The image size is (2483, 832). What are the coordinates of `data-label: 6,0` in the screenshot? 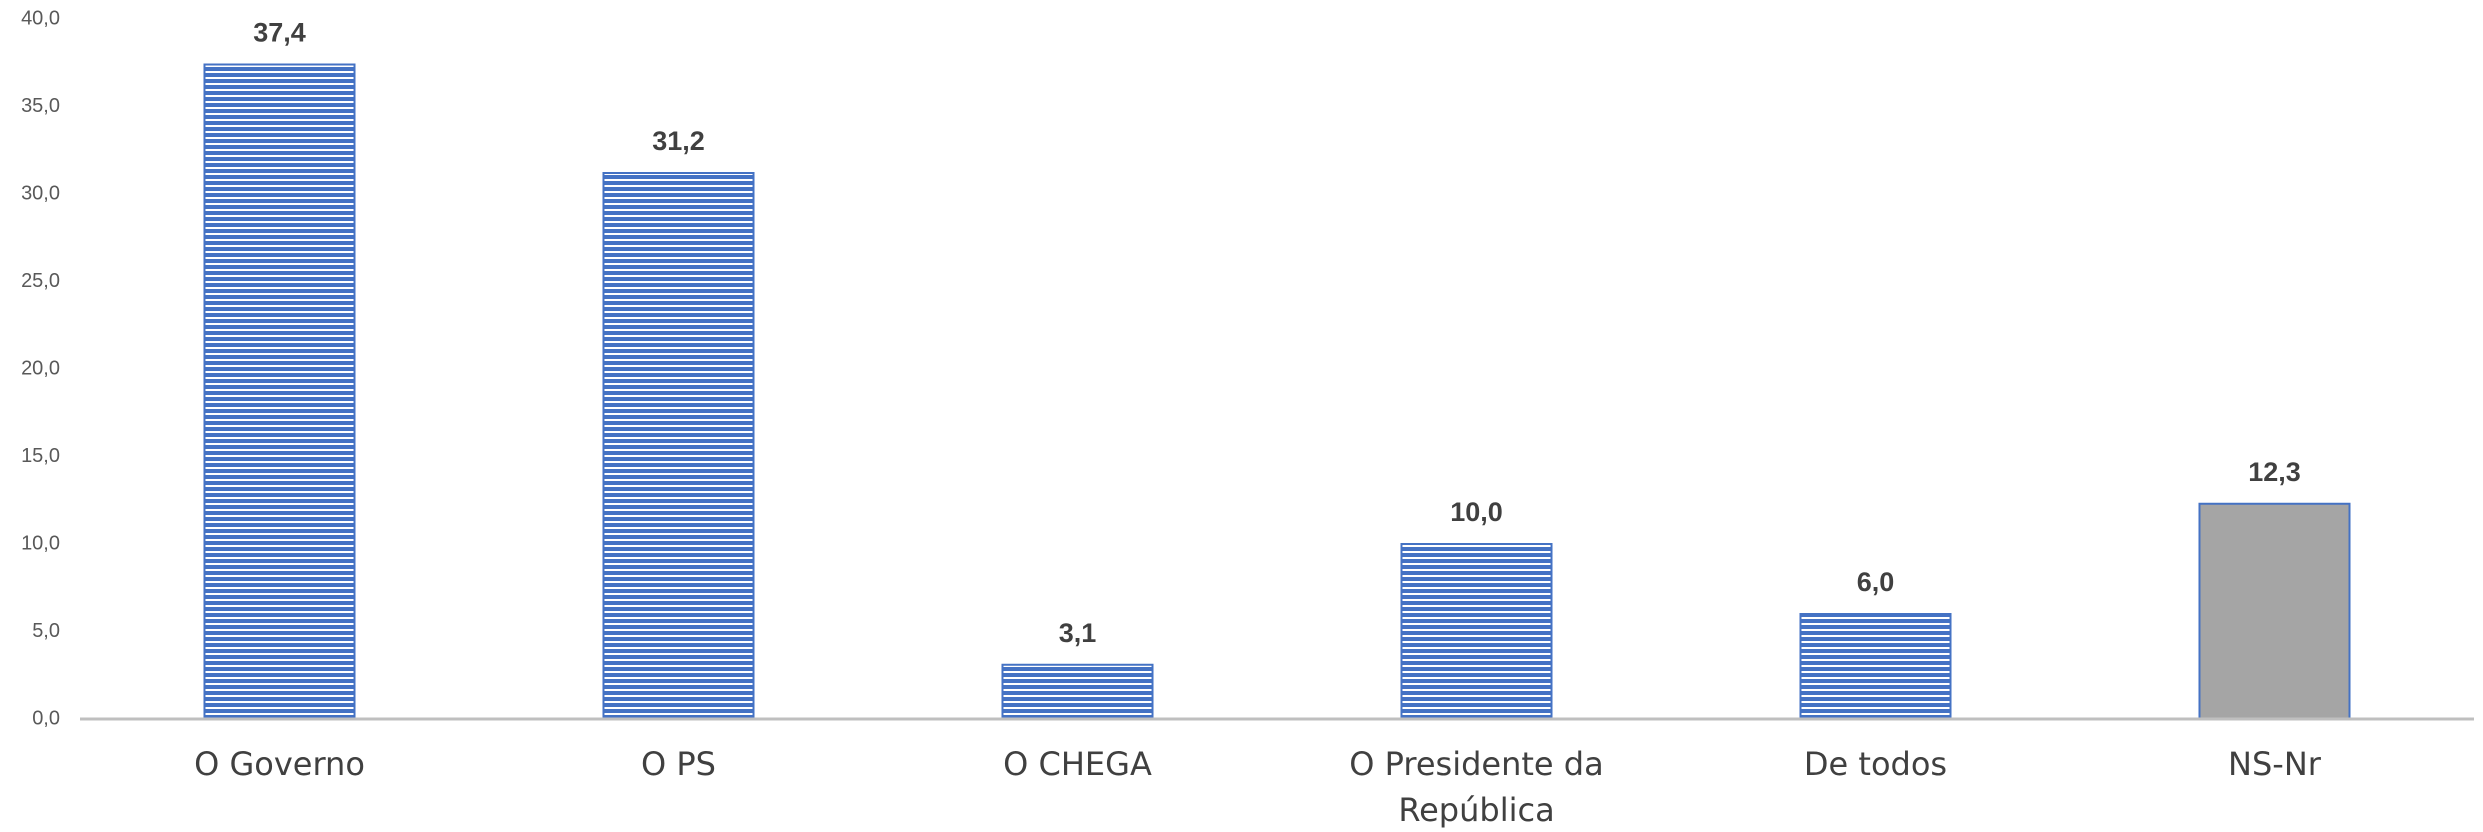 It's located at (1876, 582).